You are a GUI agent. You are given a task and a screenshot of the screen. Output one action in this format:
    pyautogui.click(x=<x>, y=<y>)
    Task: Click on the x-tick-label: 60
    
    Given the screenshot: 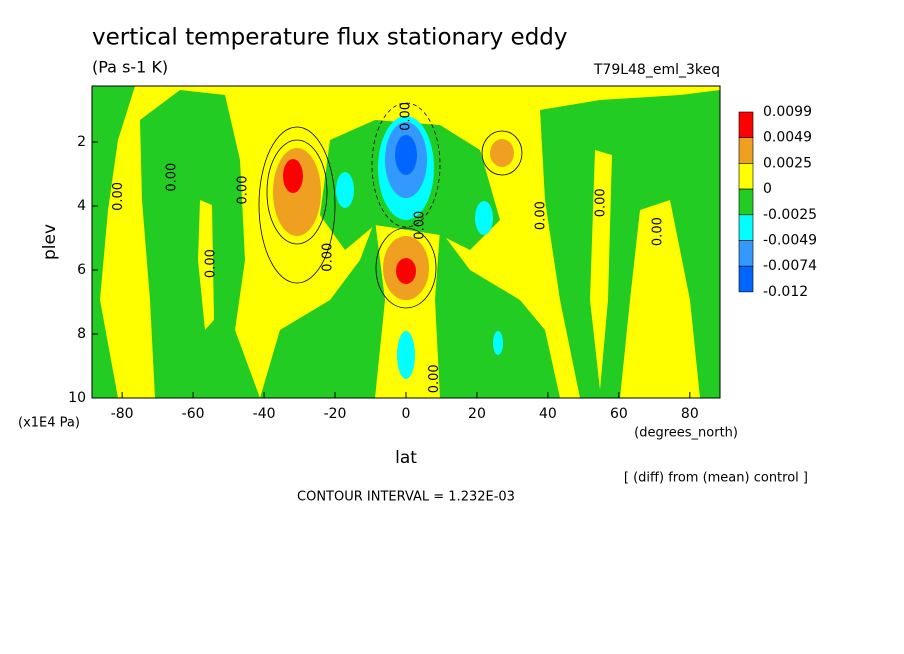 What is the action you would take?
    pyautogui.click(x=619, y=414)
    